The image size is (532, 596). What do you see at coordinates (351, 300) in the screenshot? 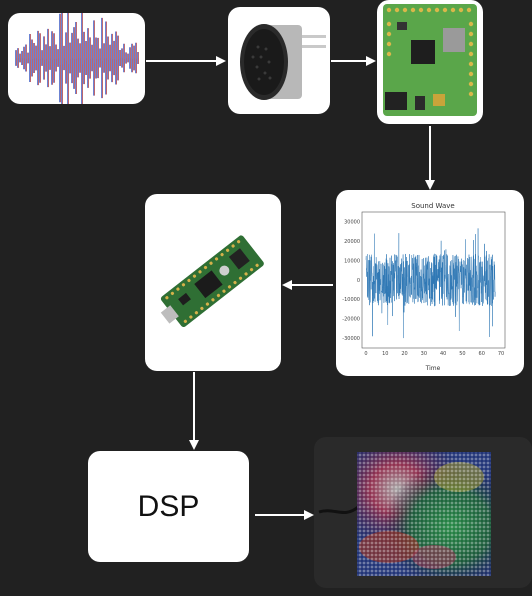
I see `y-tick-label: -10000` at bounding box center [351, 300].